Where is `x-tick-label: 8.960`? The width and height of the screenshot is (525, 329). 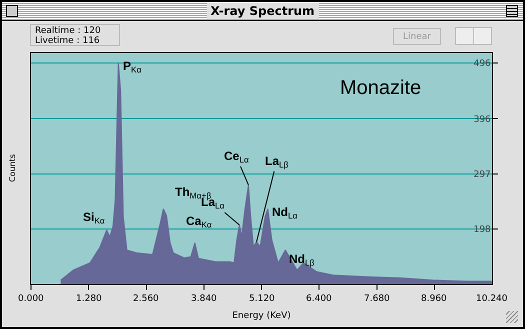
x-tick-label: 8.960 is located at coordinates (434, 299).